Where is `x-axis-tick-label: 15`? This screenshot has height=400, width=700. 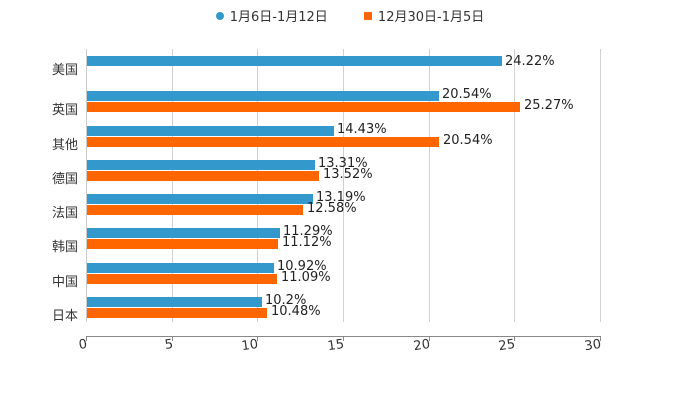
x-axis-tick-label: 15 is located at coordinates (336, 346).